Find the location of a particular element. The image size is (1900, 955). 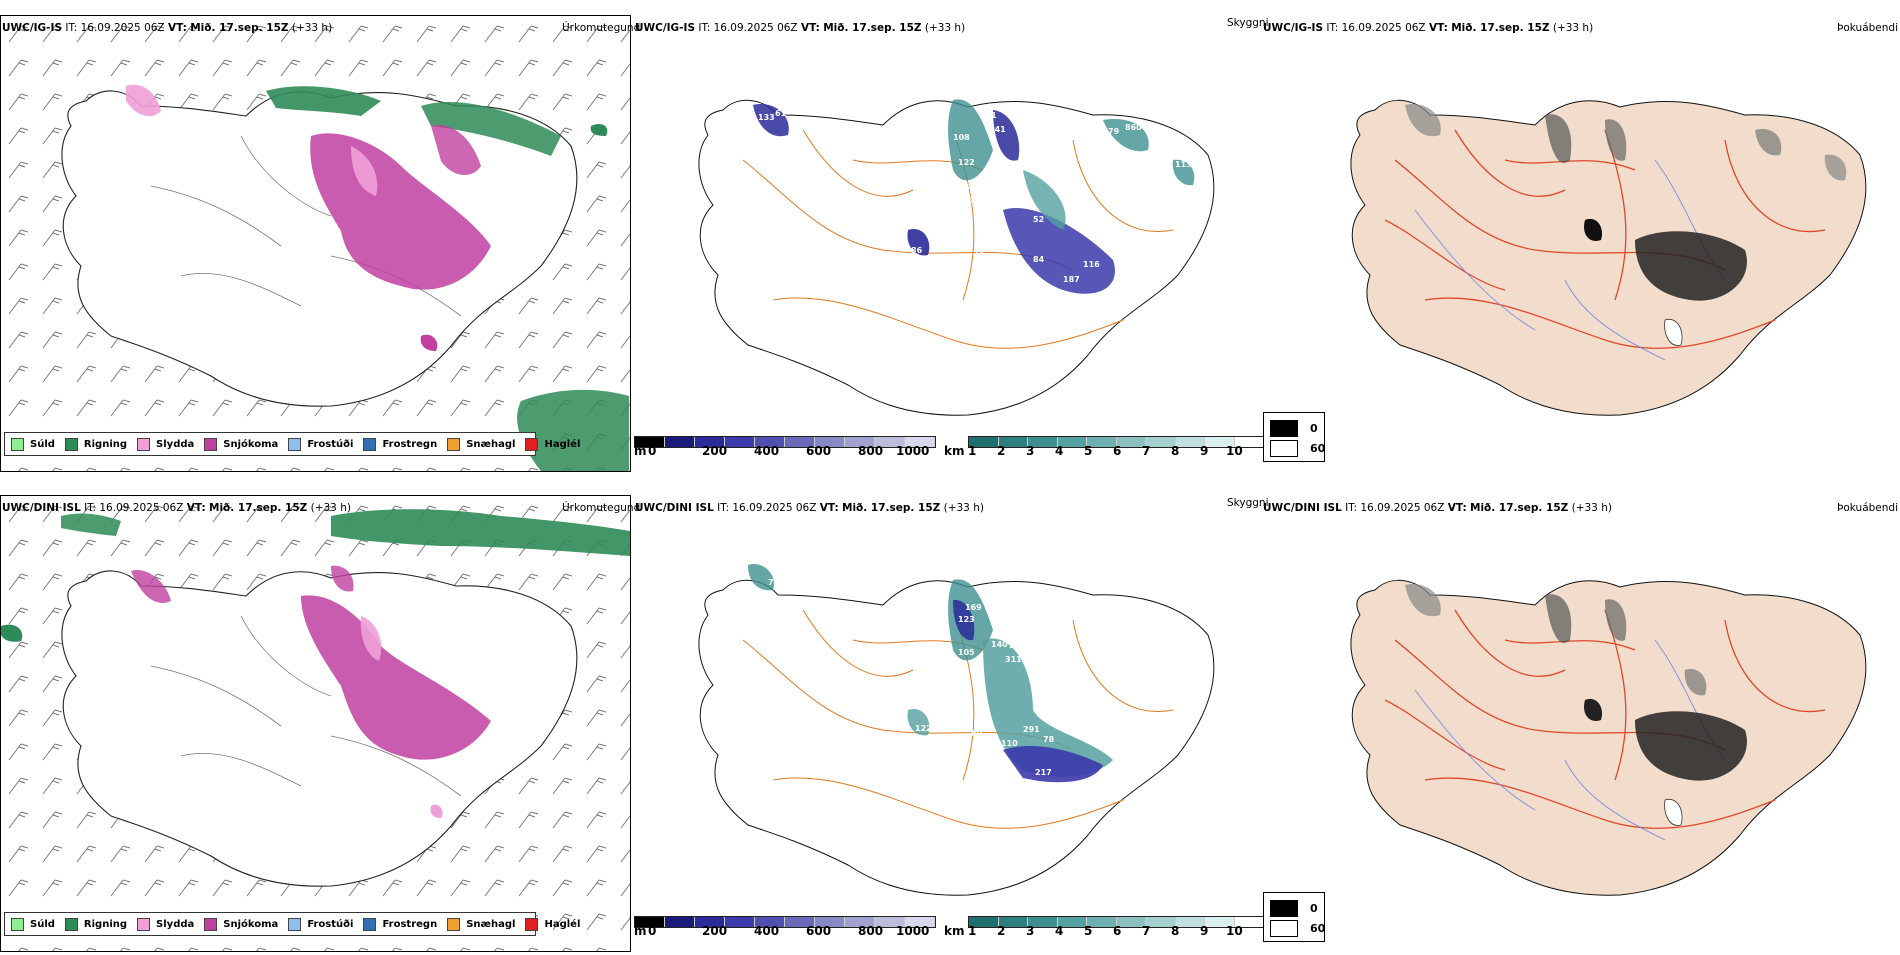

vt-label: VT: is located at coordinates (177, 28).